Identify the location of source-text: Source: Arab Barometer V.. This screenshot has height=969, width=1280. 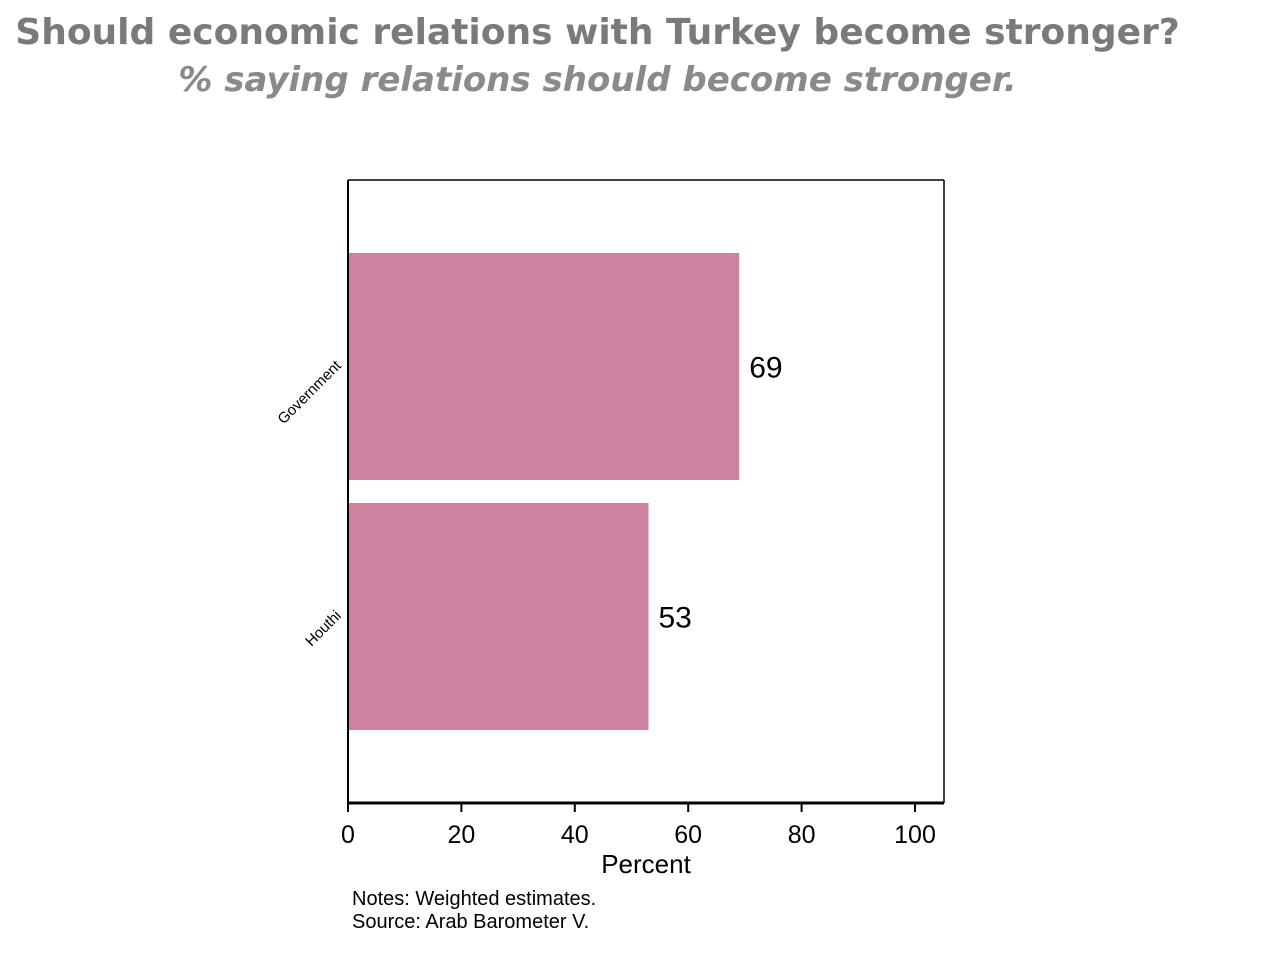
(471, 922).